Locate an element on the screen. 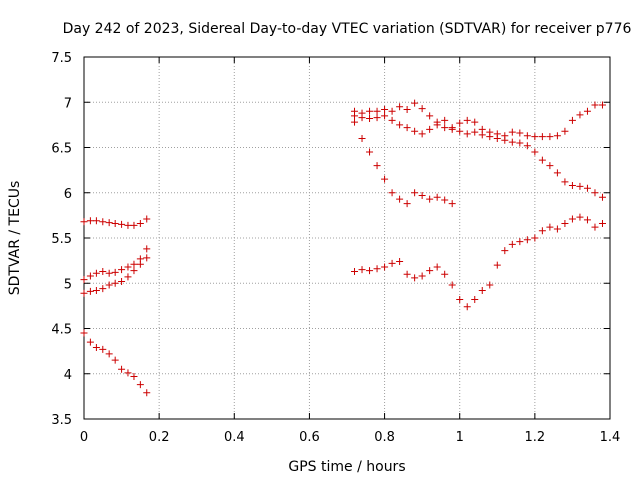 This screenshot has height=480, width=640. series-track-c is located at coordinates (115, 275).